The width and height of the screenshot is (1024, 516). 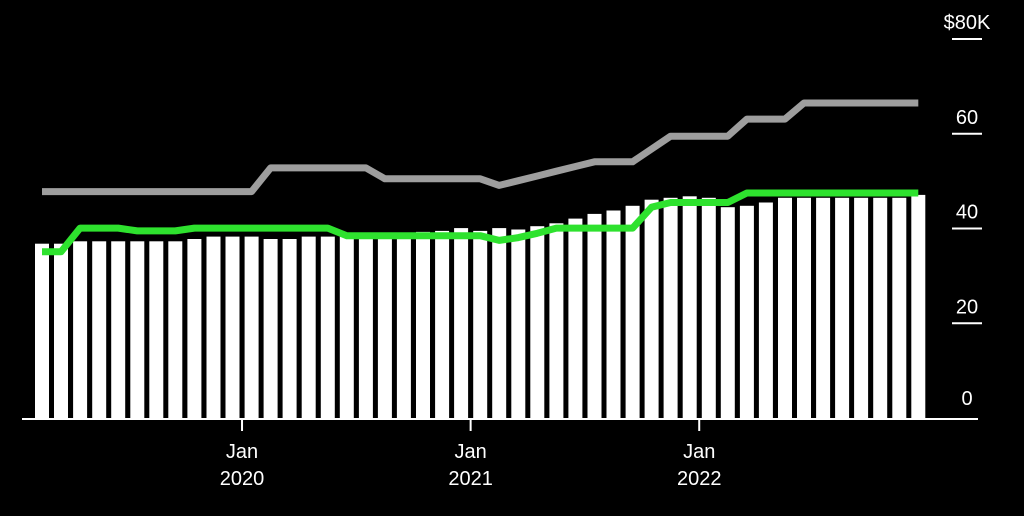 What do you see at coordinates (470, 479) in the screenshot?
I see `x-tick-label-year: 2021` at bounding box center [470, 479].